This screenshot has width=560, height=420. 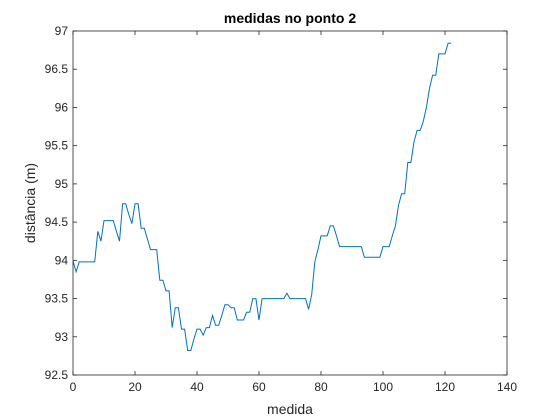 I want to click on y-tick-label: 95.5, so click(x=57, y=146).